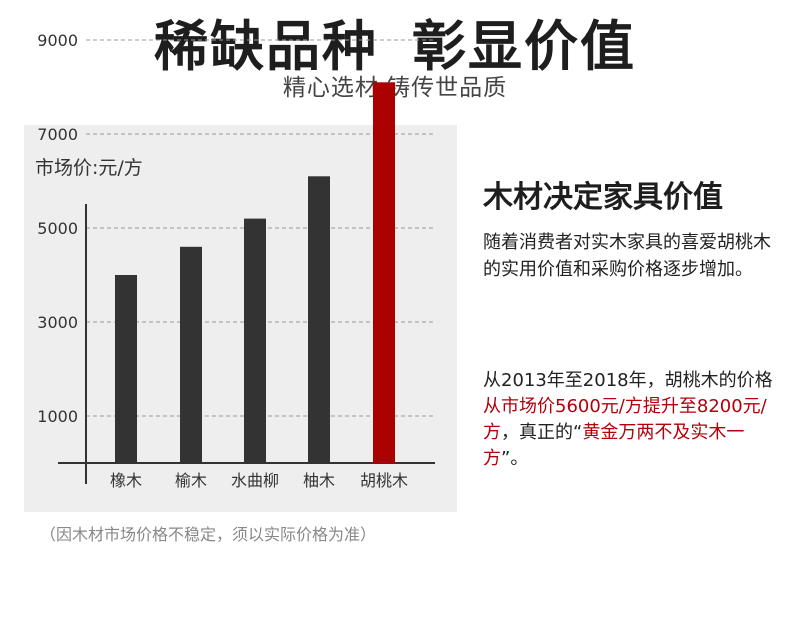  What do you see at coordinates (627, 256) in the screenshot?
I see `side-paragraph-1: 随着消费者对实木家具的喜爱胡桃木的实用价值和采购价格逐步增加。` at bounding box center [627, 256].